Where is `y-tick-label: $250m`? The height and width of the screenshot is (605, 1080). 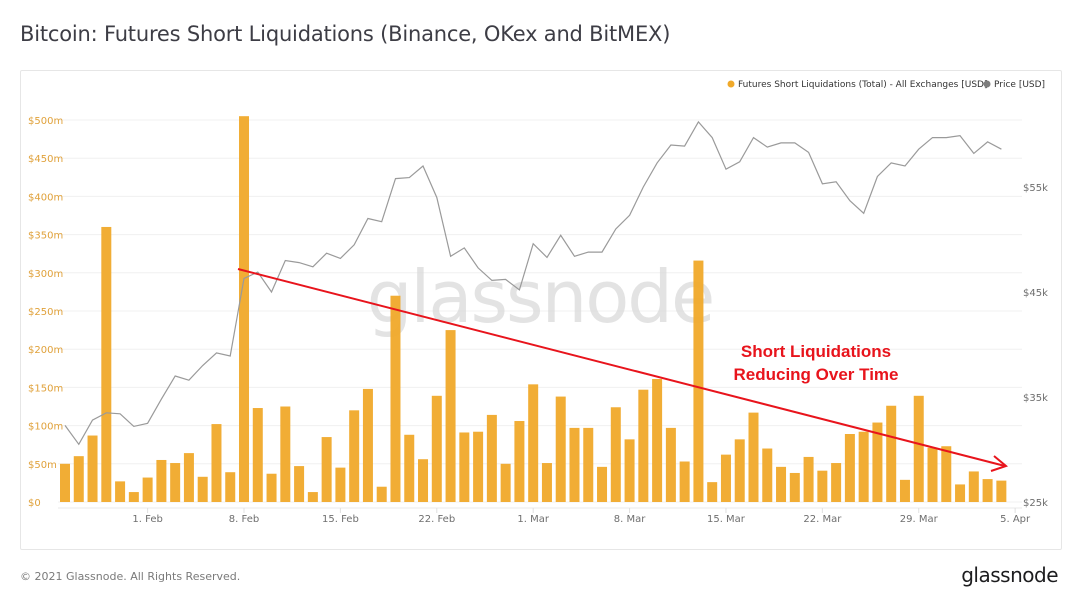
y-tick-label: $250m is located at coordinates (45, 312).